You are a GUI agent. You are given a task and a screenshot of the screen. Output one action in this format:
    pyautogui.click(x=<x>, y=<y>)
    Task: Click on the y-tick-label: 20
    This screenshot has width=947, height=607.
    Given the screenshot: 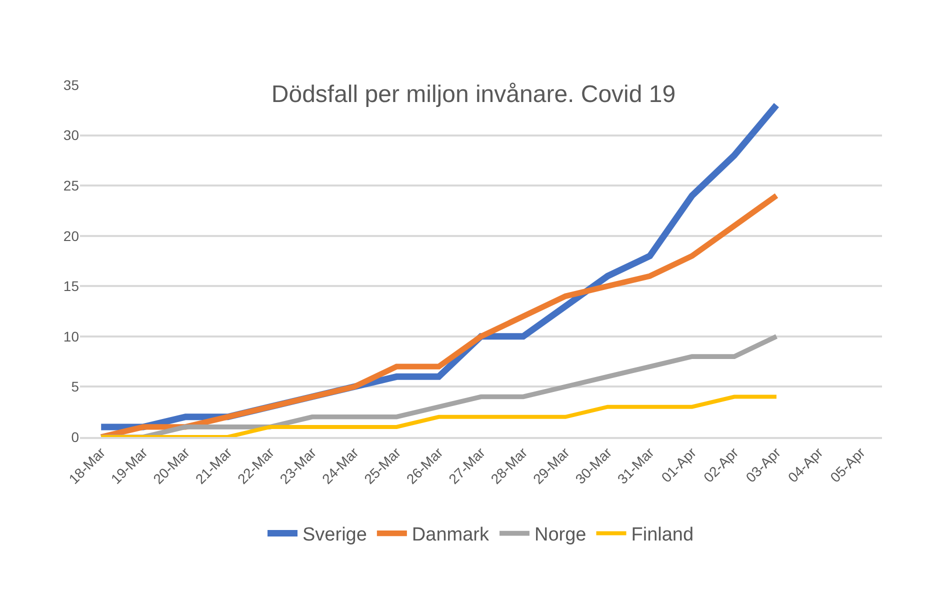 What is the action you would take?
    pyautogui.click(x=71, y=236)
    